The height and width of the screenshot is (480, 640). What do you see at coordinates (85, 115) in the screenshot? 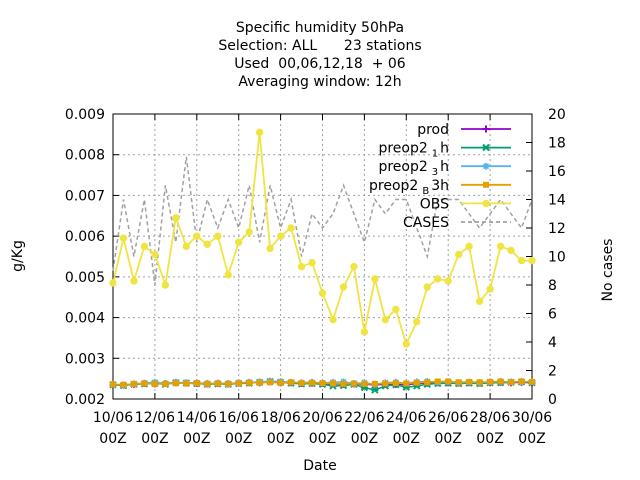
I see `y-tick-label: 0.009` at bounding box center [85, 115].